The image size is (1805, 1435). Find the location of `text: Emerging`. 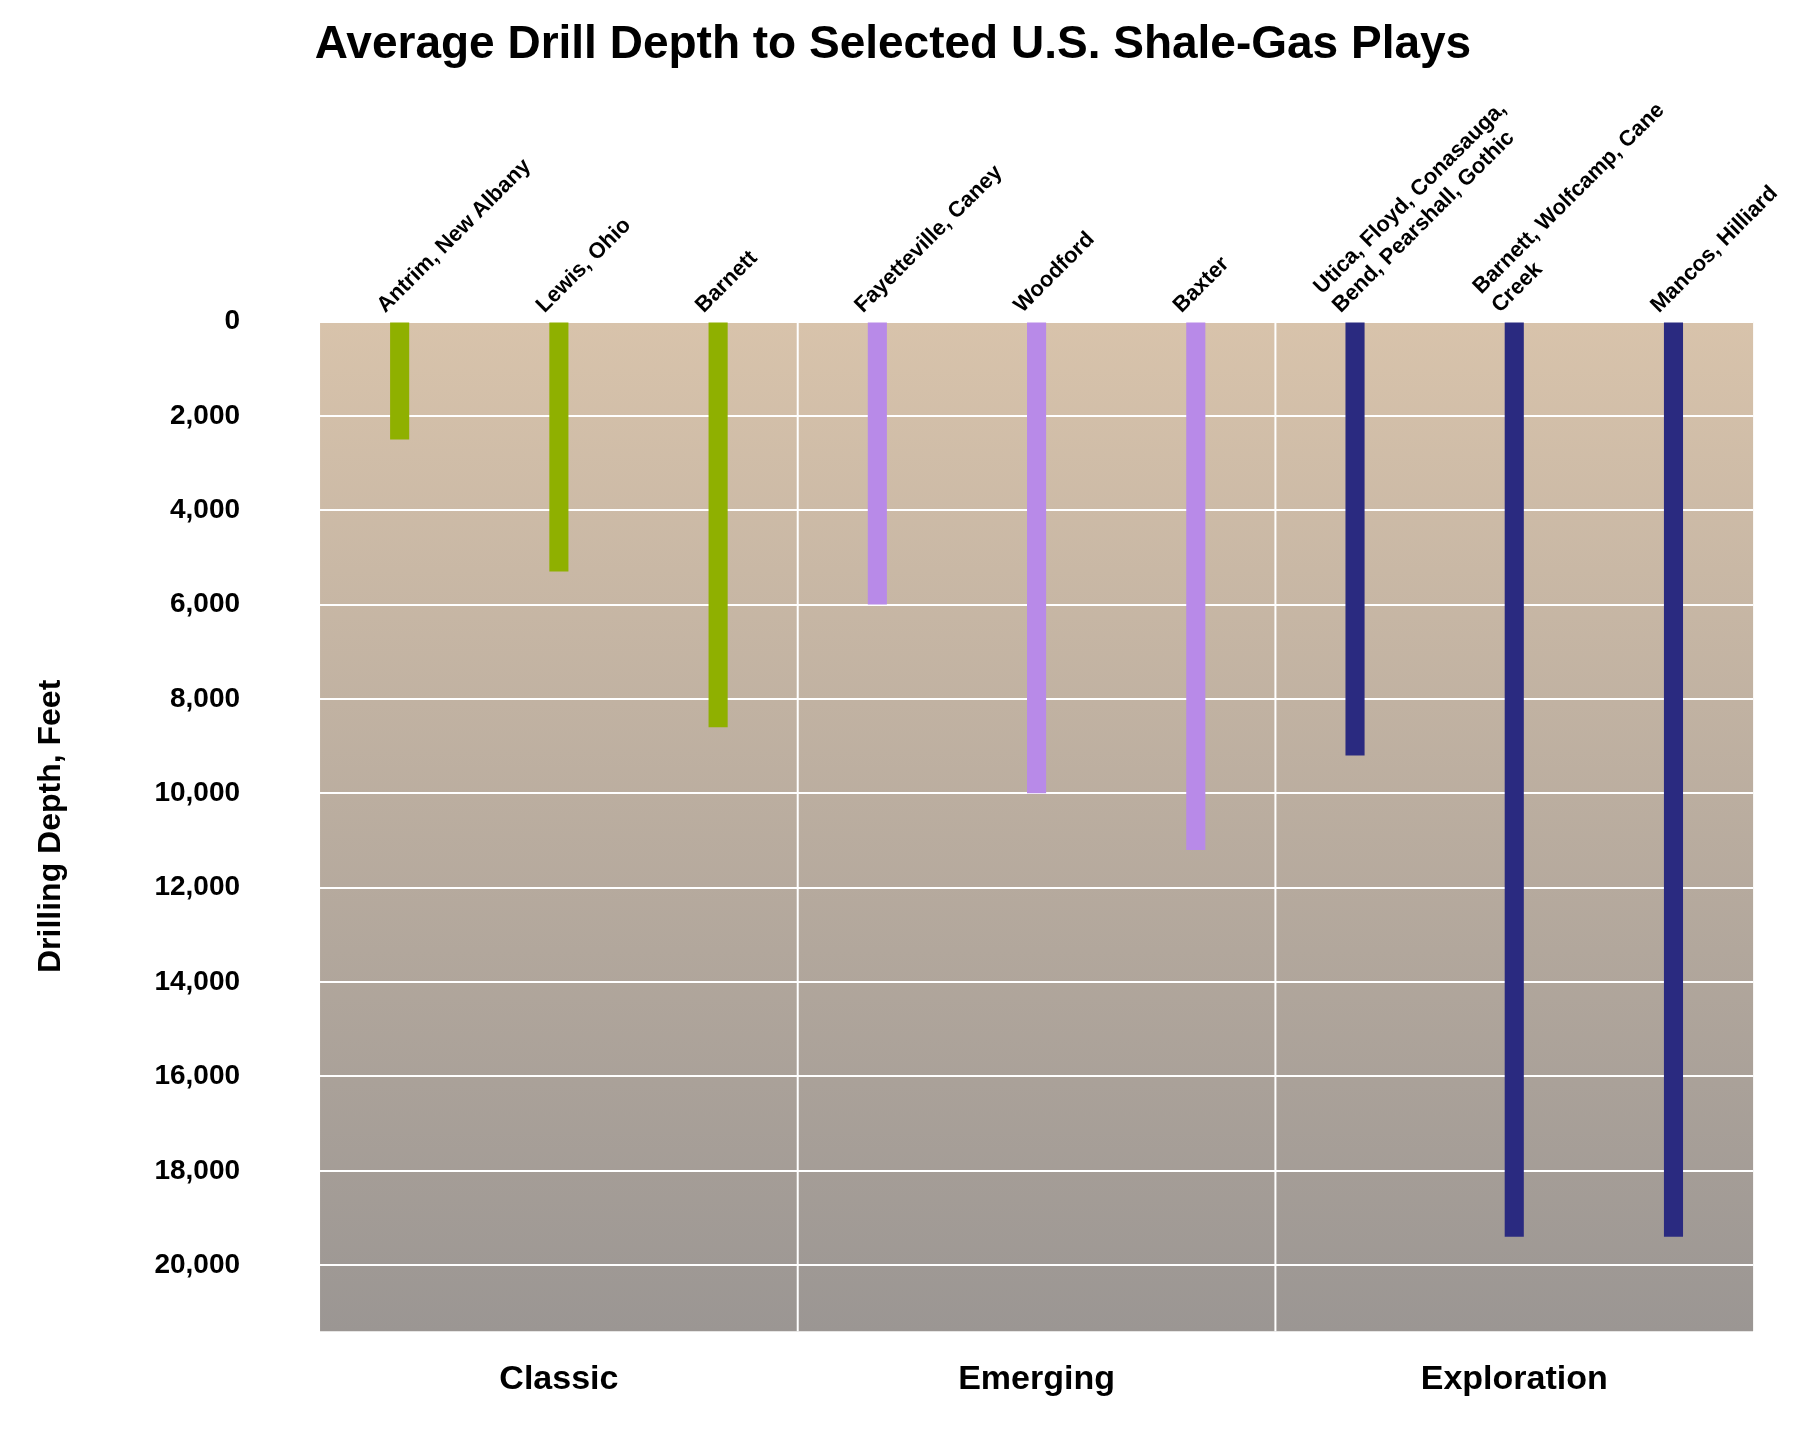

text: Emerging is located at coordinates (1036, 1376).